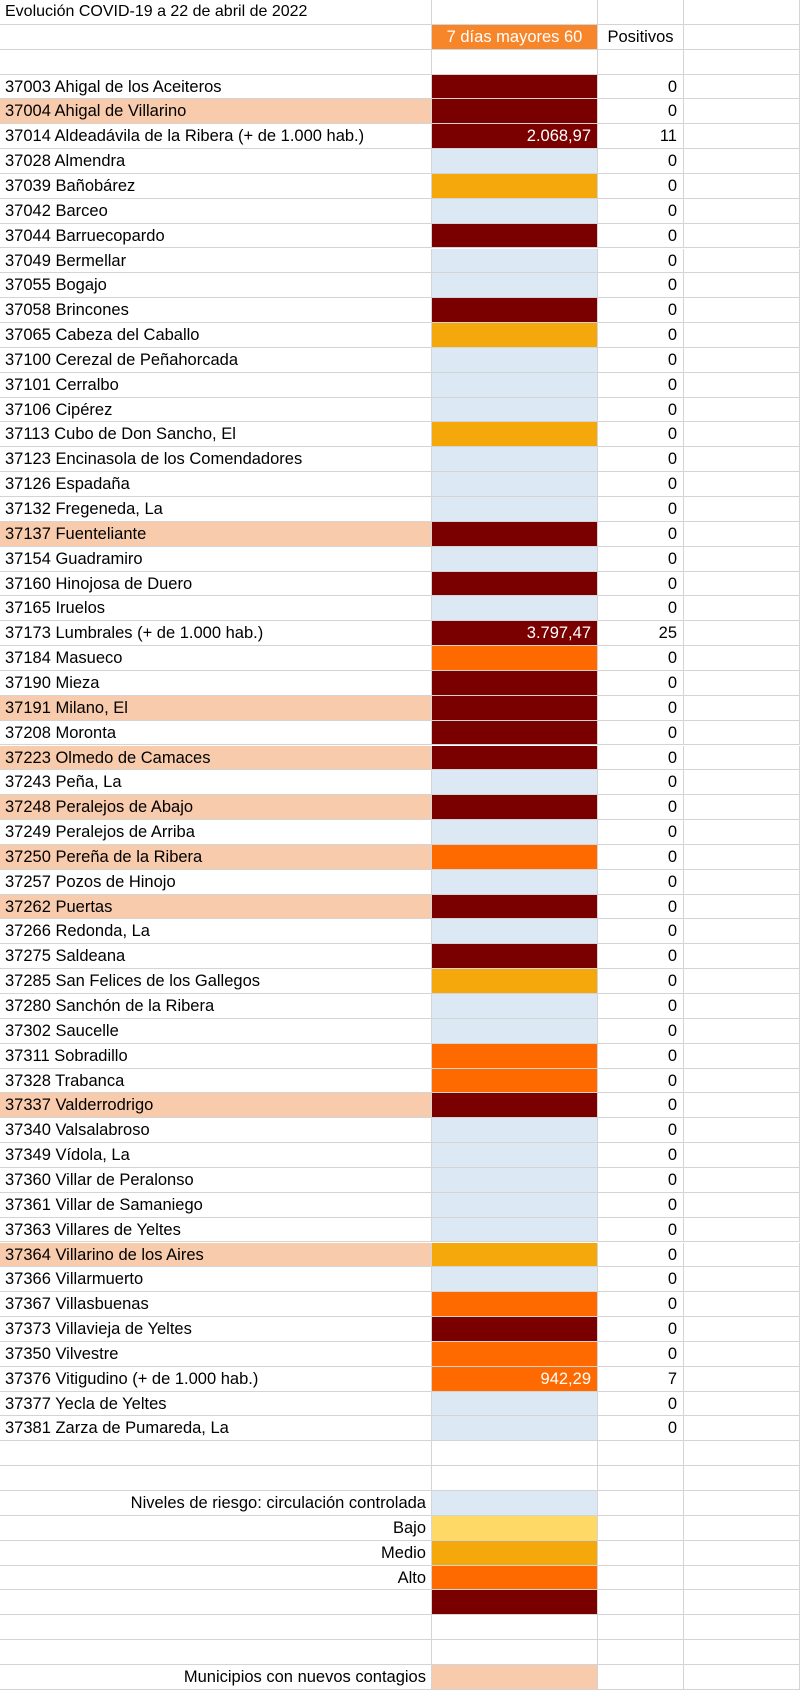 This screenshot has width=800, height=1701. I want to click on municipality-name: 37165 Iruelos, so click(216, 609).